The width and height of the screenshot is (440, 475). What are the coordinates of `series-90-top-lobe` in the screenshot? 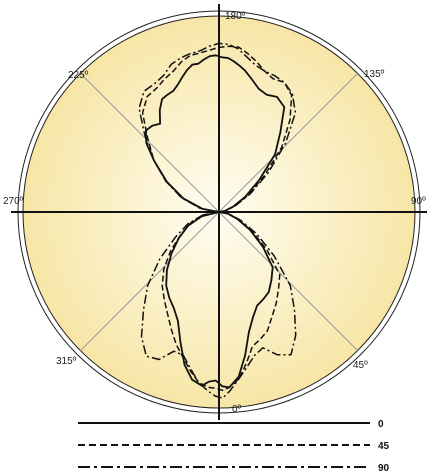 It's located at (217, 127).